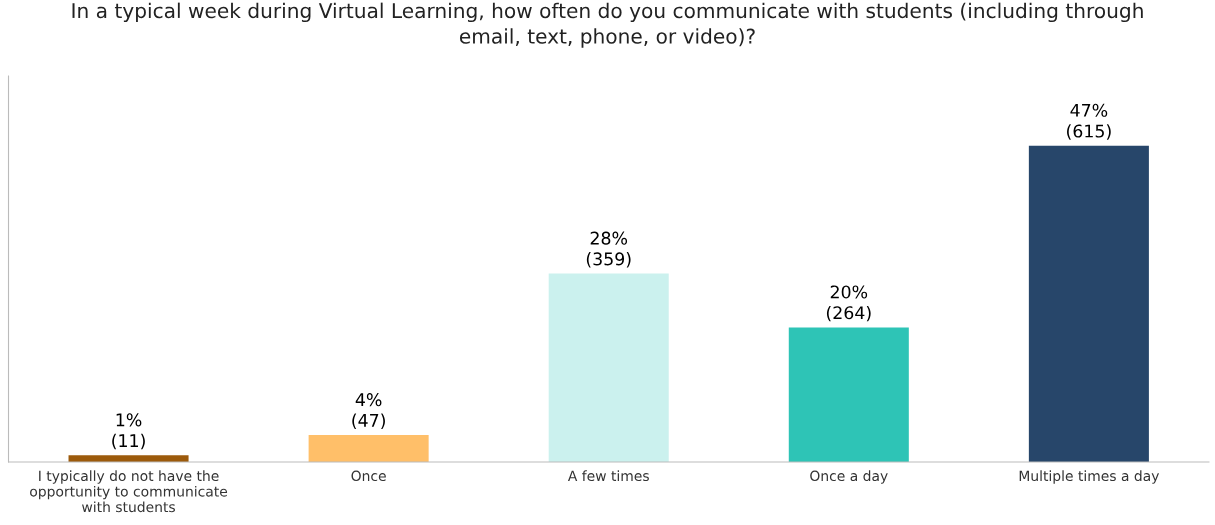  What do you see at coordinates (129, 491) in the screenshot?
I see `x-tick-label: I typically do not have the opportunity to communicate with students` at bounding box center [129, 491].